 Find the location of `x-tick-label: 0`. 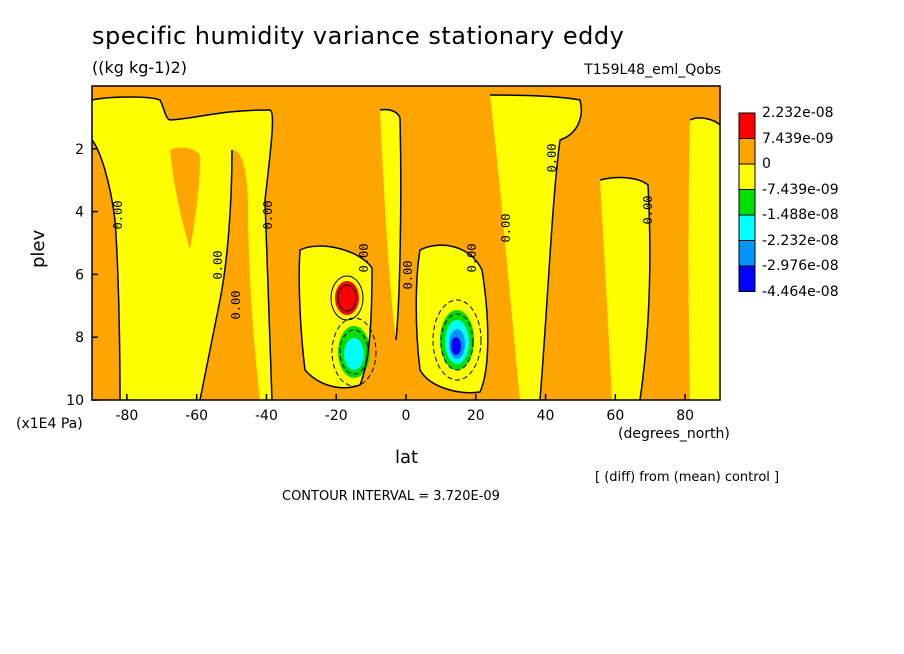

x-tick-label: 0 is located at coordinates (406, 416).